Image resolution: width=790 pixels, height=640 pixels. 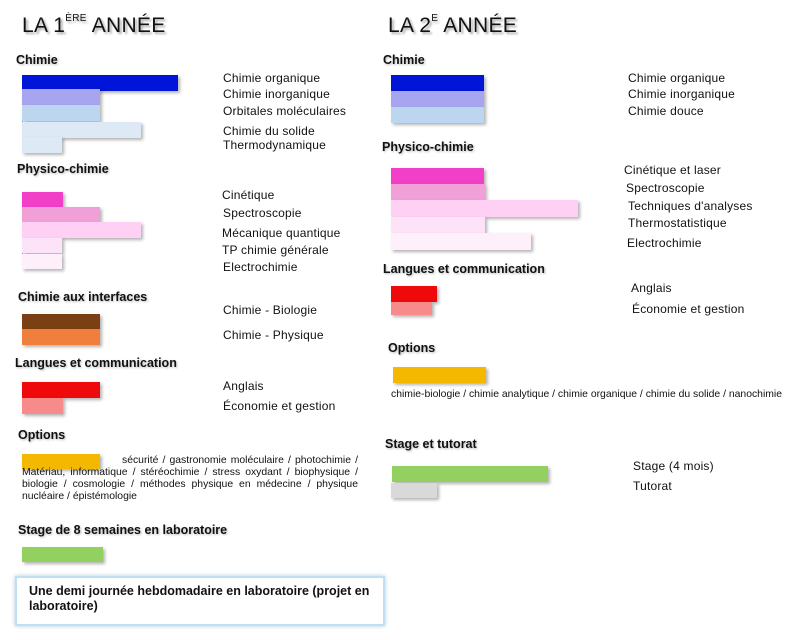 What do you see at coordinates (665, 188) in the screenshot?
I see `y2-physico-item: Spectroscopie` at bounding box center [665, 188].